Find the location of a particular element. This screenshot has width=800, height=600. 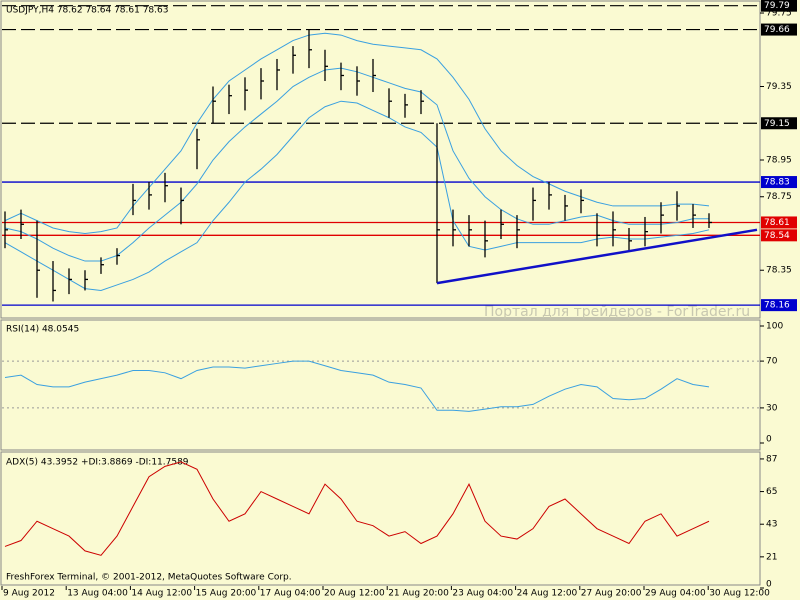

rsi-title: RSI(14) 48.0545 is located at coordinates (42, 330).